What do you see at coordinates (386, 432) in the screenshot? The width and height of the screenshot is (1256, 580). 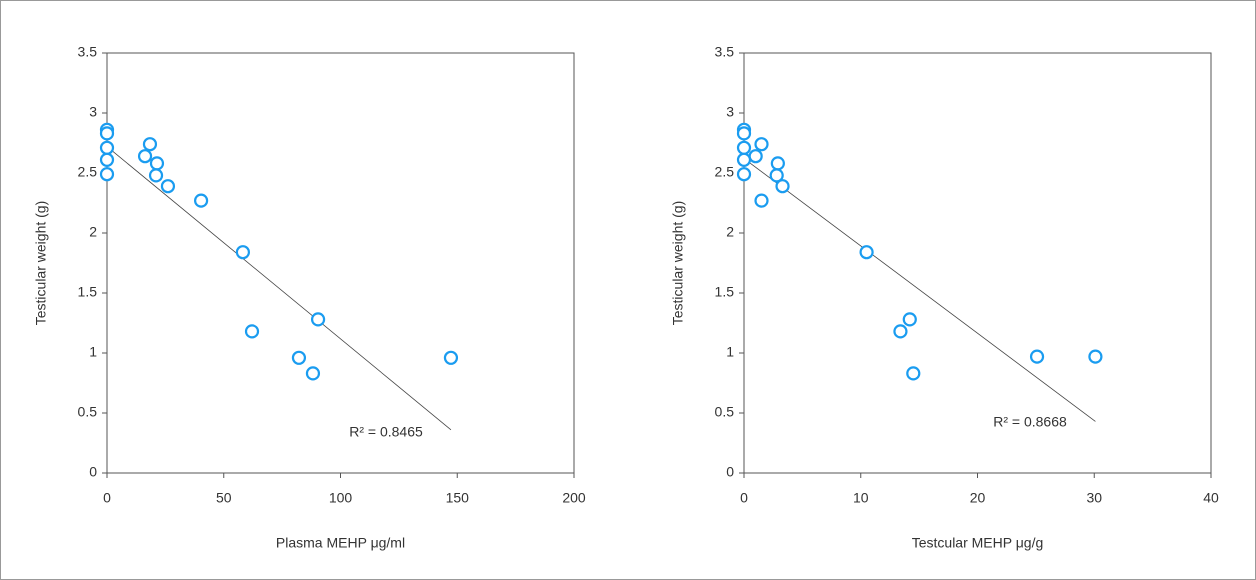 I see `r-squared-annotation: R² = 0.8465` at bounding box center [386, 432].